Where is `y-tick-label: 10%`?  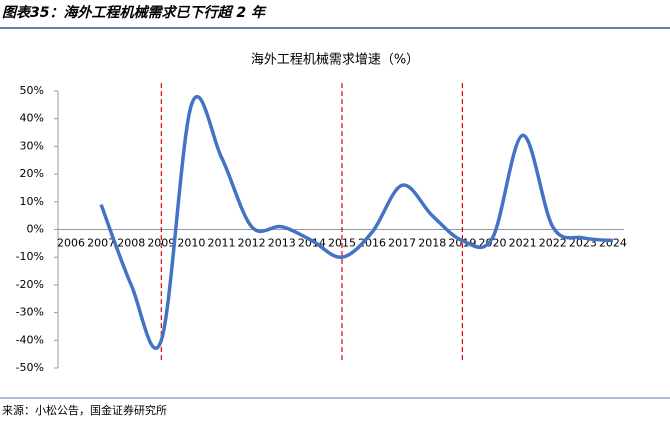
y-tick-label: 10% is located at coordinates (32, 201).